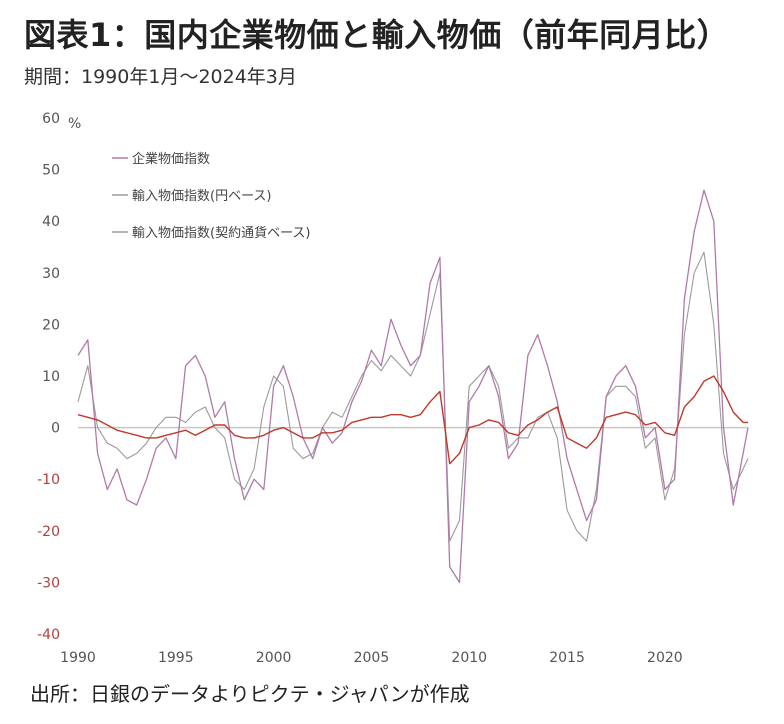  What do you see at coordinates (51, 171) in the screenshot?
I see `y-tick-label: 50` at bounding box center [51, 171].